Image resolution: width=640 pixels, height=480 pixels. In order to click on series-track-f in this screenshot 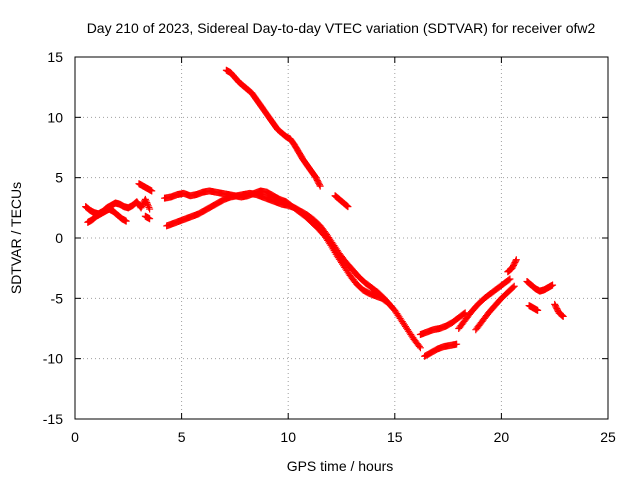, I will do `click(279, 249)`.